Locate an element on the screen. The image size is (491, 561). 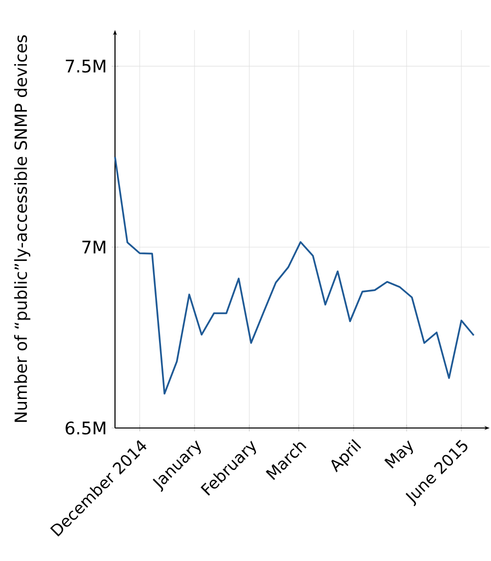
y-axis-title: Number of “public”ly-accessible SNMP devices is located at coordinates (22, 228).